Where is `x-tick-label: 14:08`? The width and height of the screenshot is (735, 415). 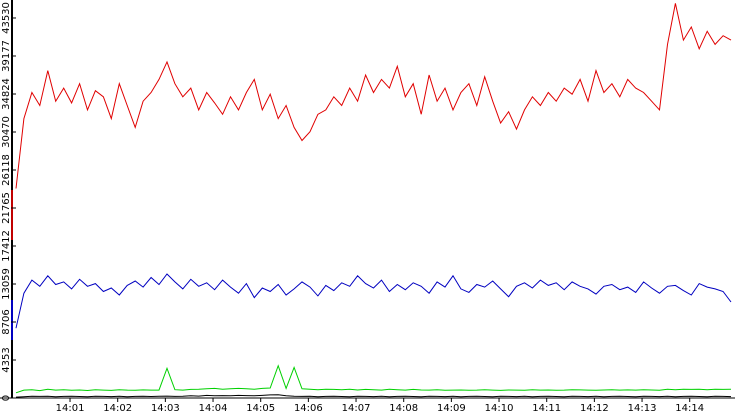 x-tick-label: 14:08 is located at coordinates (403, 408).